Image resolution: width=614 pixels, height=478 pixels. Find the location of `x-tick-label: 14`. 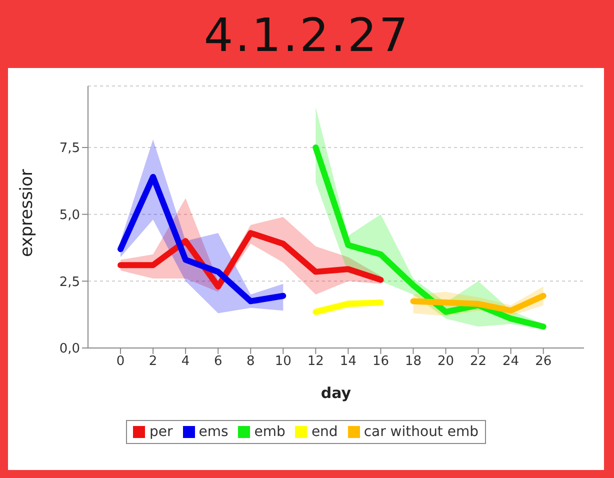

x-tick-label: 14 is located at coordinates (348, 362).